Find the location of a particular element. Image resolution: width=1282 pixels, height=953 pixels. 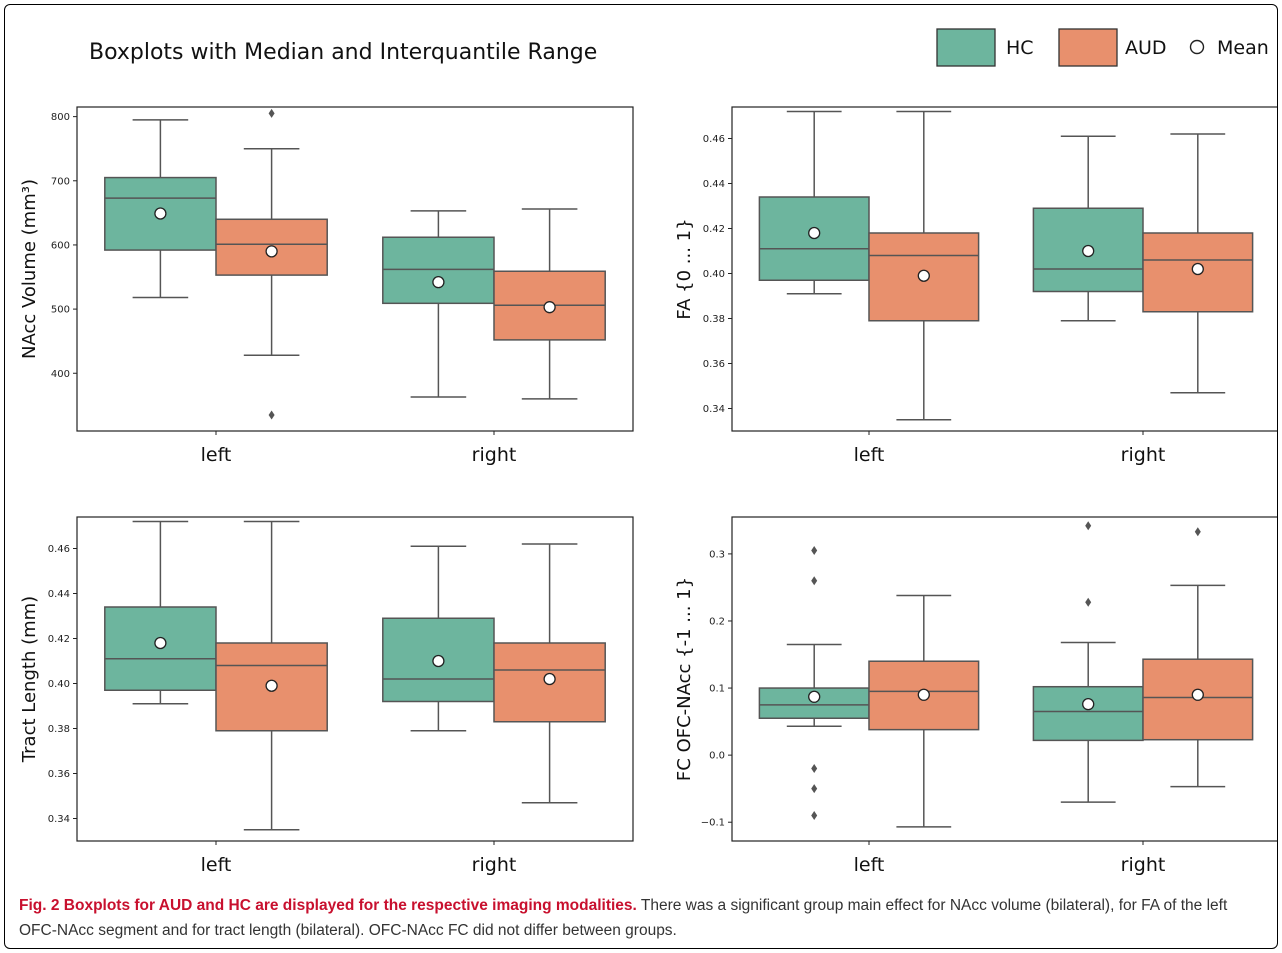

legend-swatch-aud is located at coordinates (1088, 47).